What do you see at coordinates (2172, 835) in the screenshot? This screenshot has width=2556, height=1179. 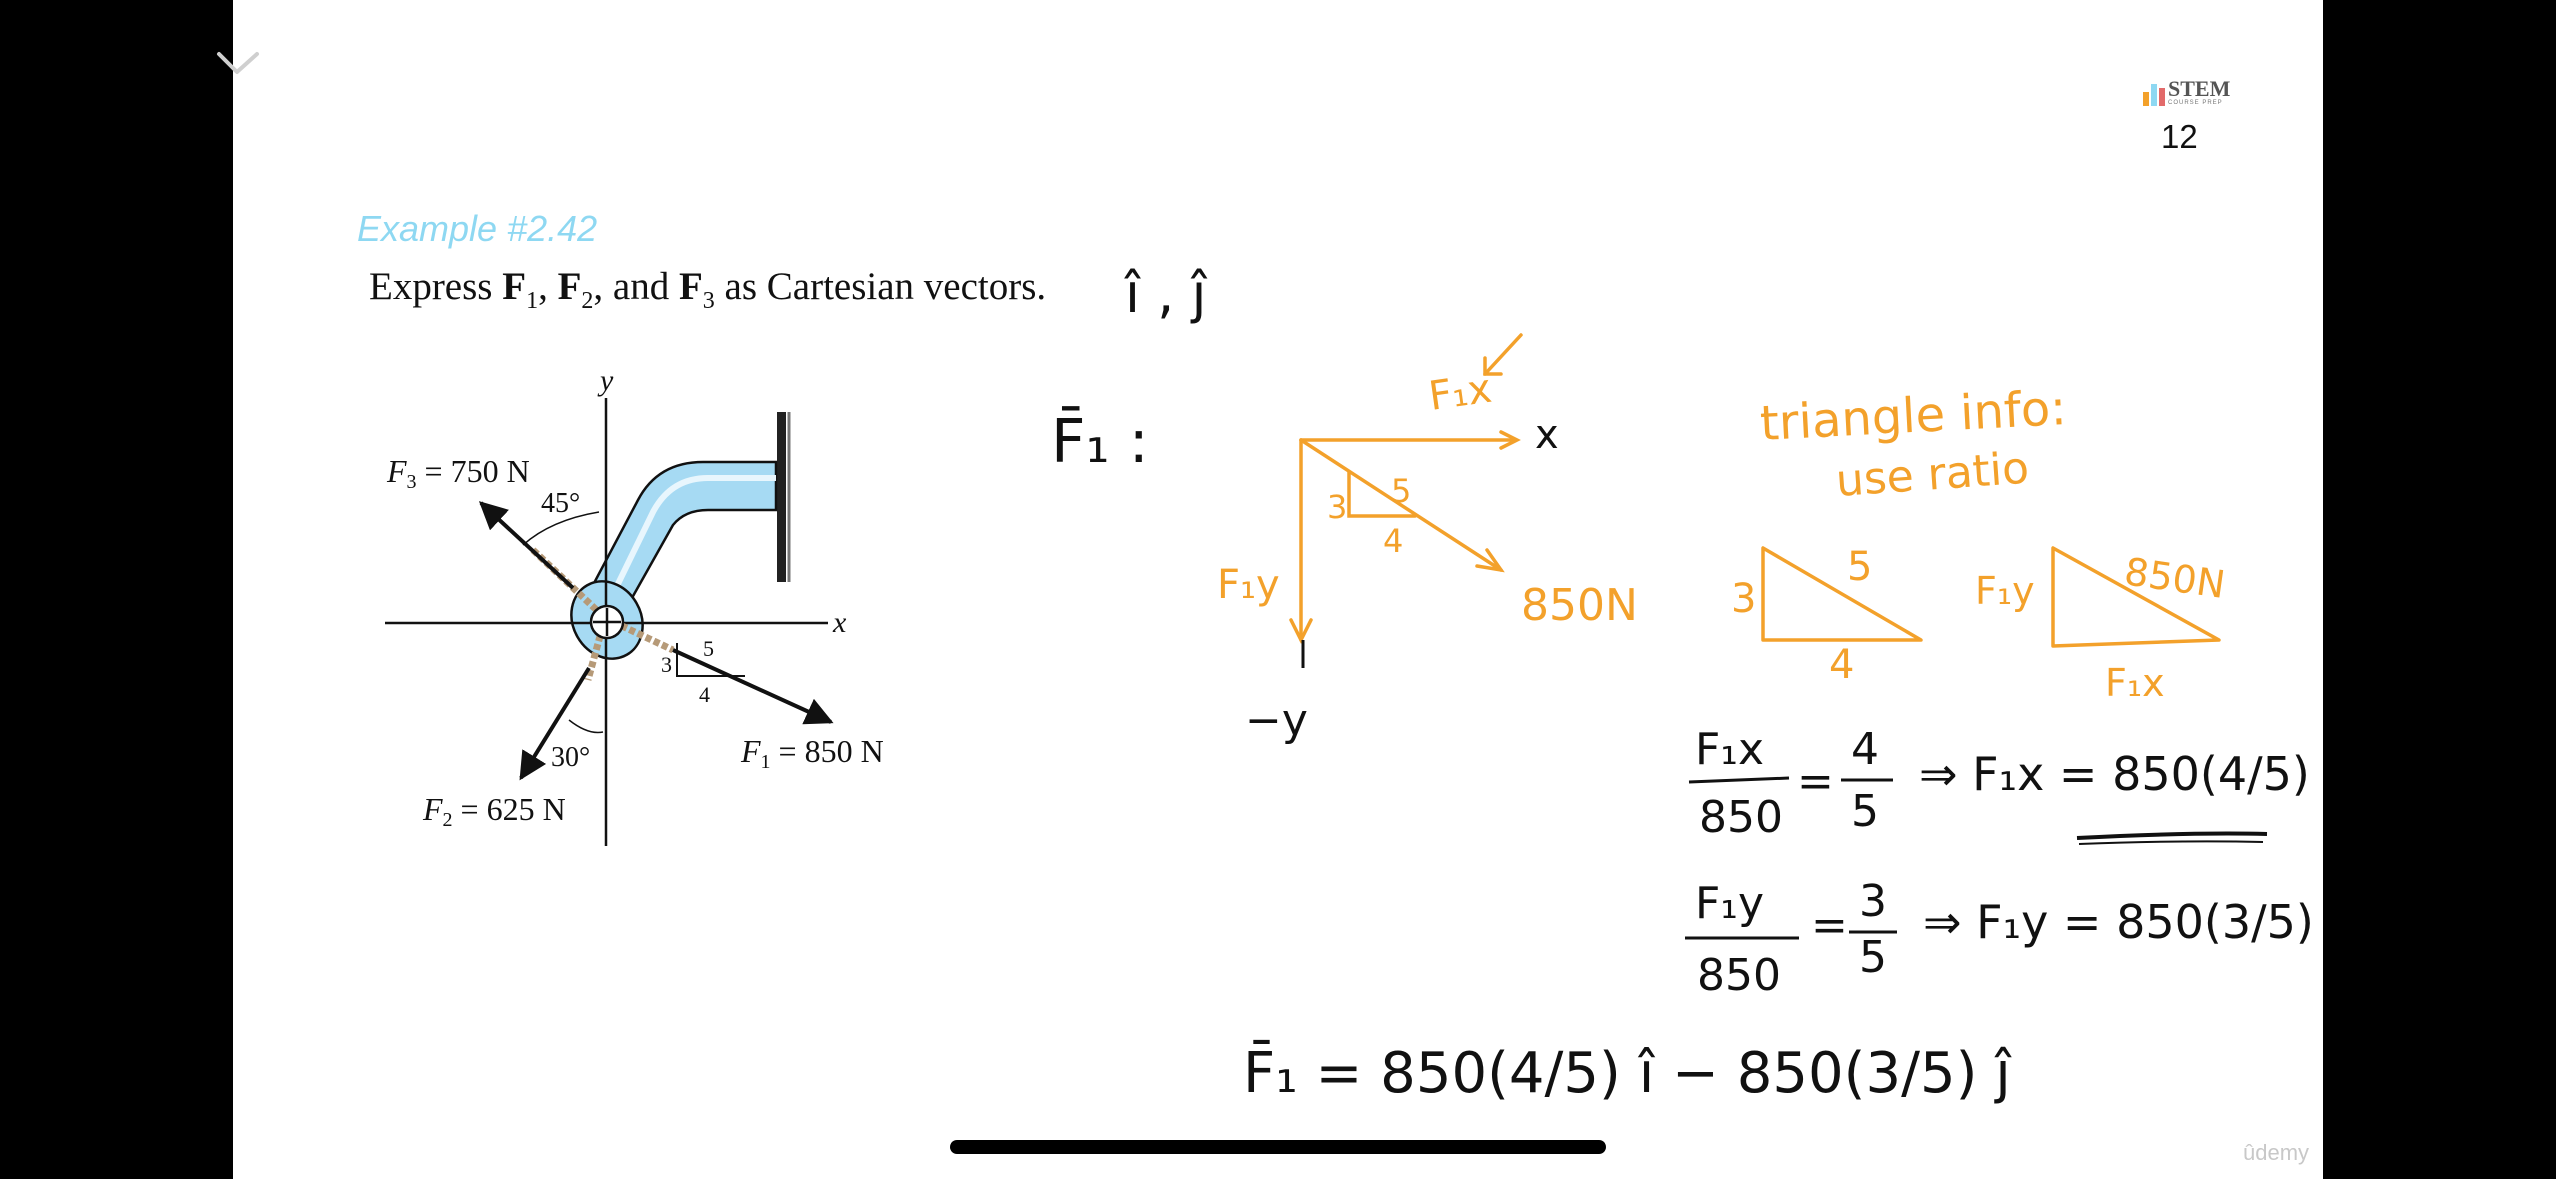 I see `eq1-underline` at bounding box center [2172, 835].